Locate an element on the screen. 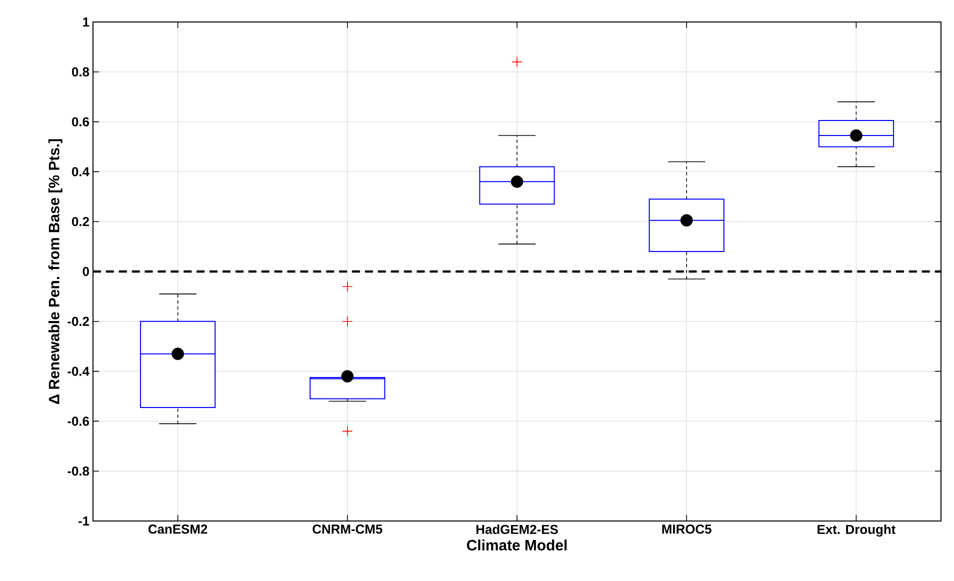  y-tick-label: -0.2 is located at coordinates (78, 321).